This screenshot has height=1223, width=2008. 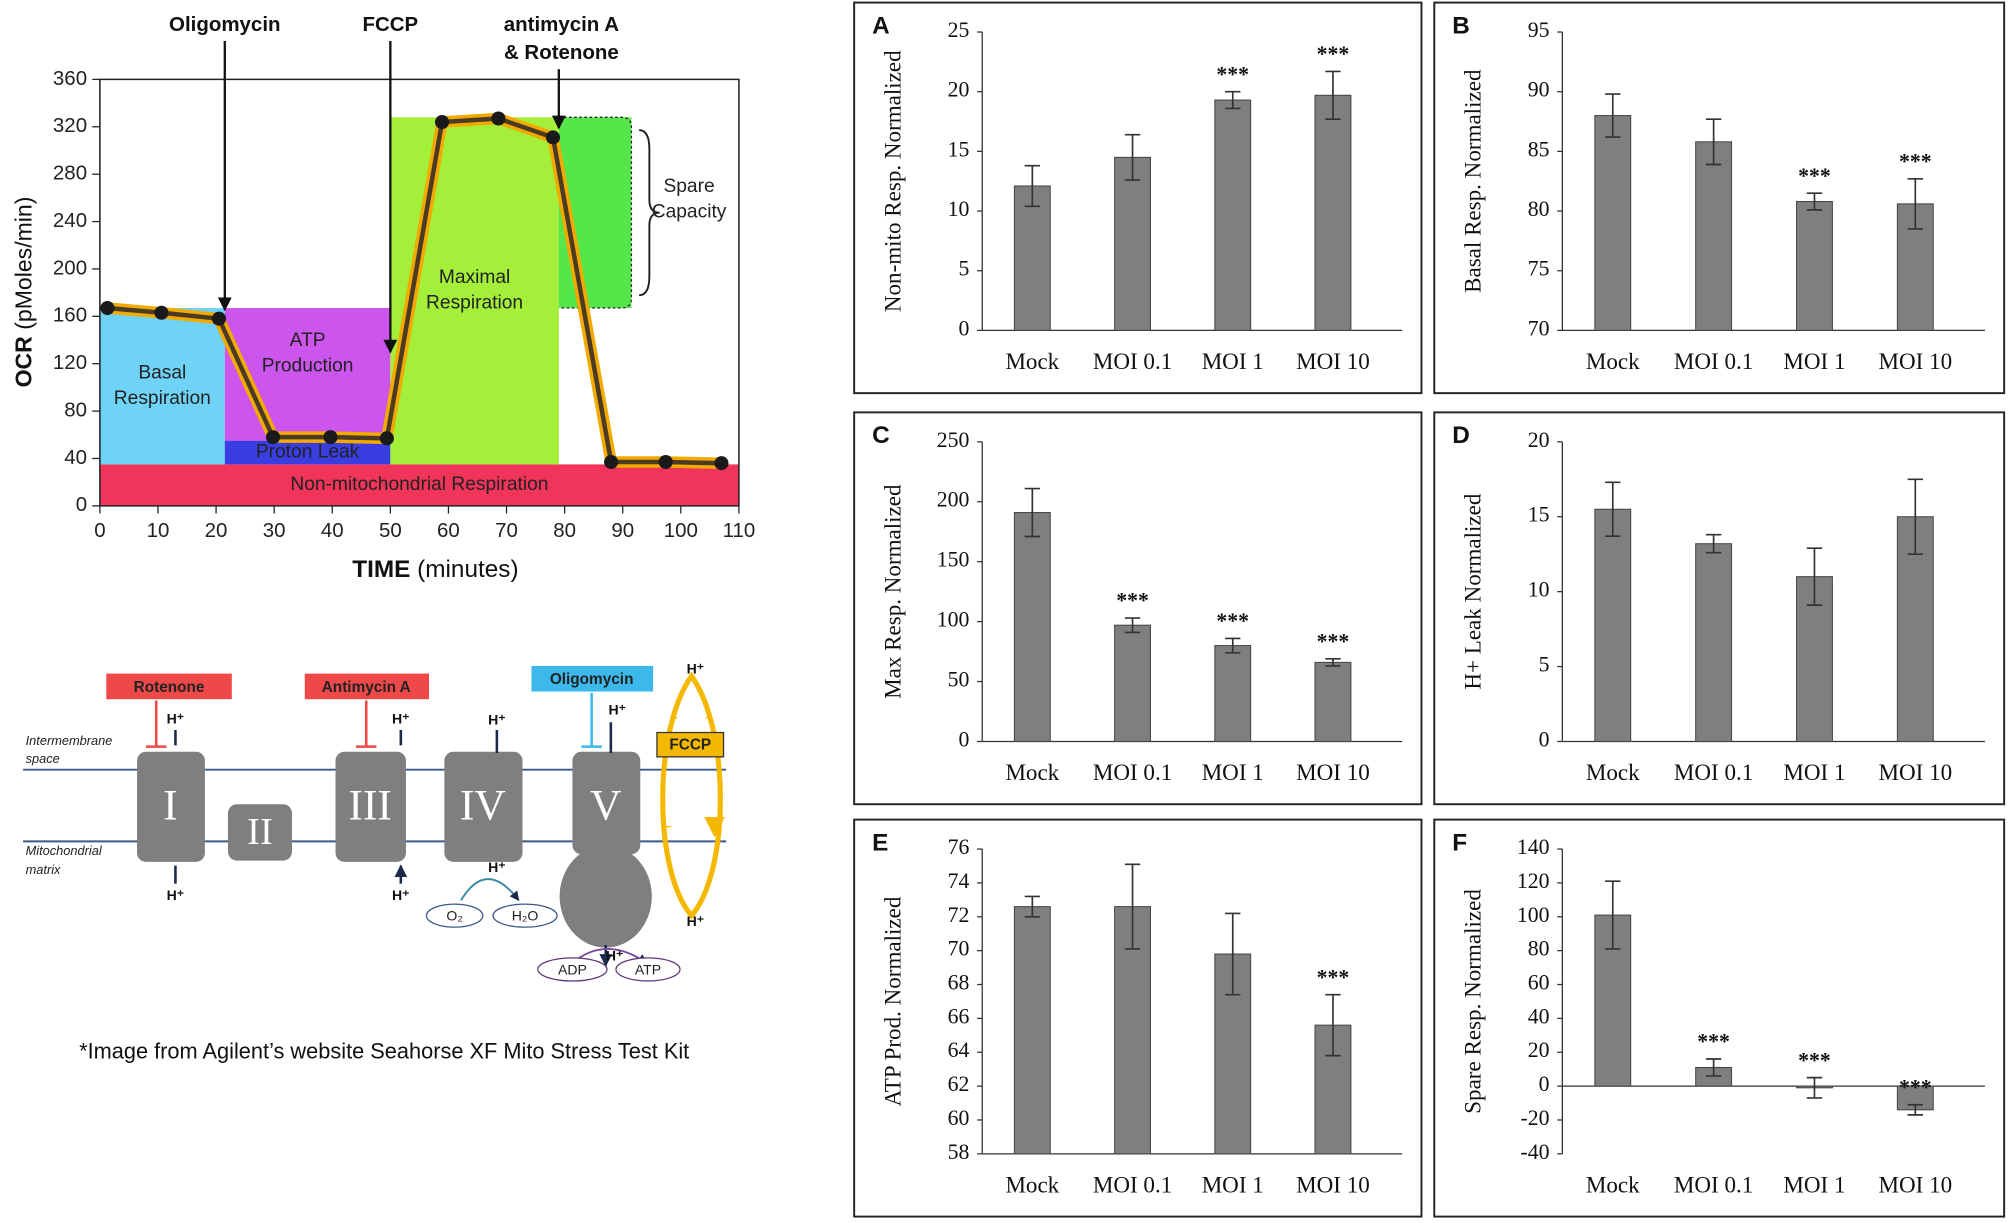 What do you see at coordinates (572, 969) in the screenshot?
I see `molecule-label: ADP` at bounding box center [572, 969].